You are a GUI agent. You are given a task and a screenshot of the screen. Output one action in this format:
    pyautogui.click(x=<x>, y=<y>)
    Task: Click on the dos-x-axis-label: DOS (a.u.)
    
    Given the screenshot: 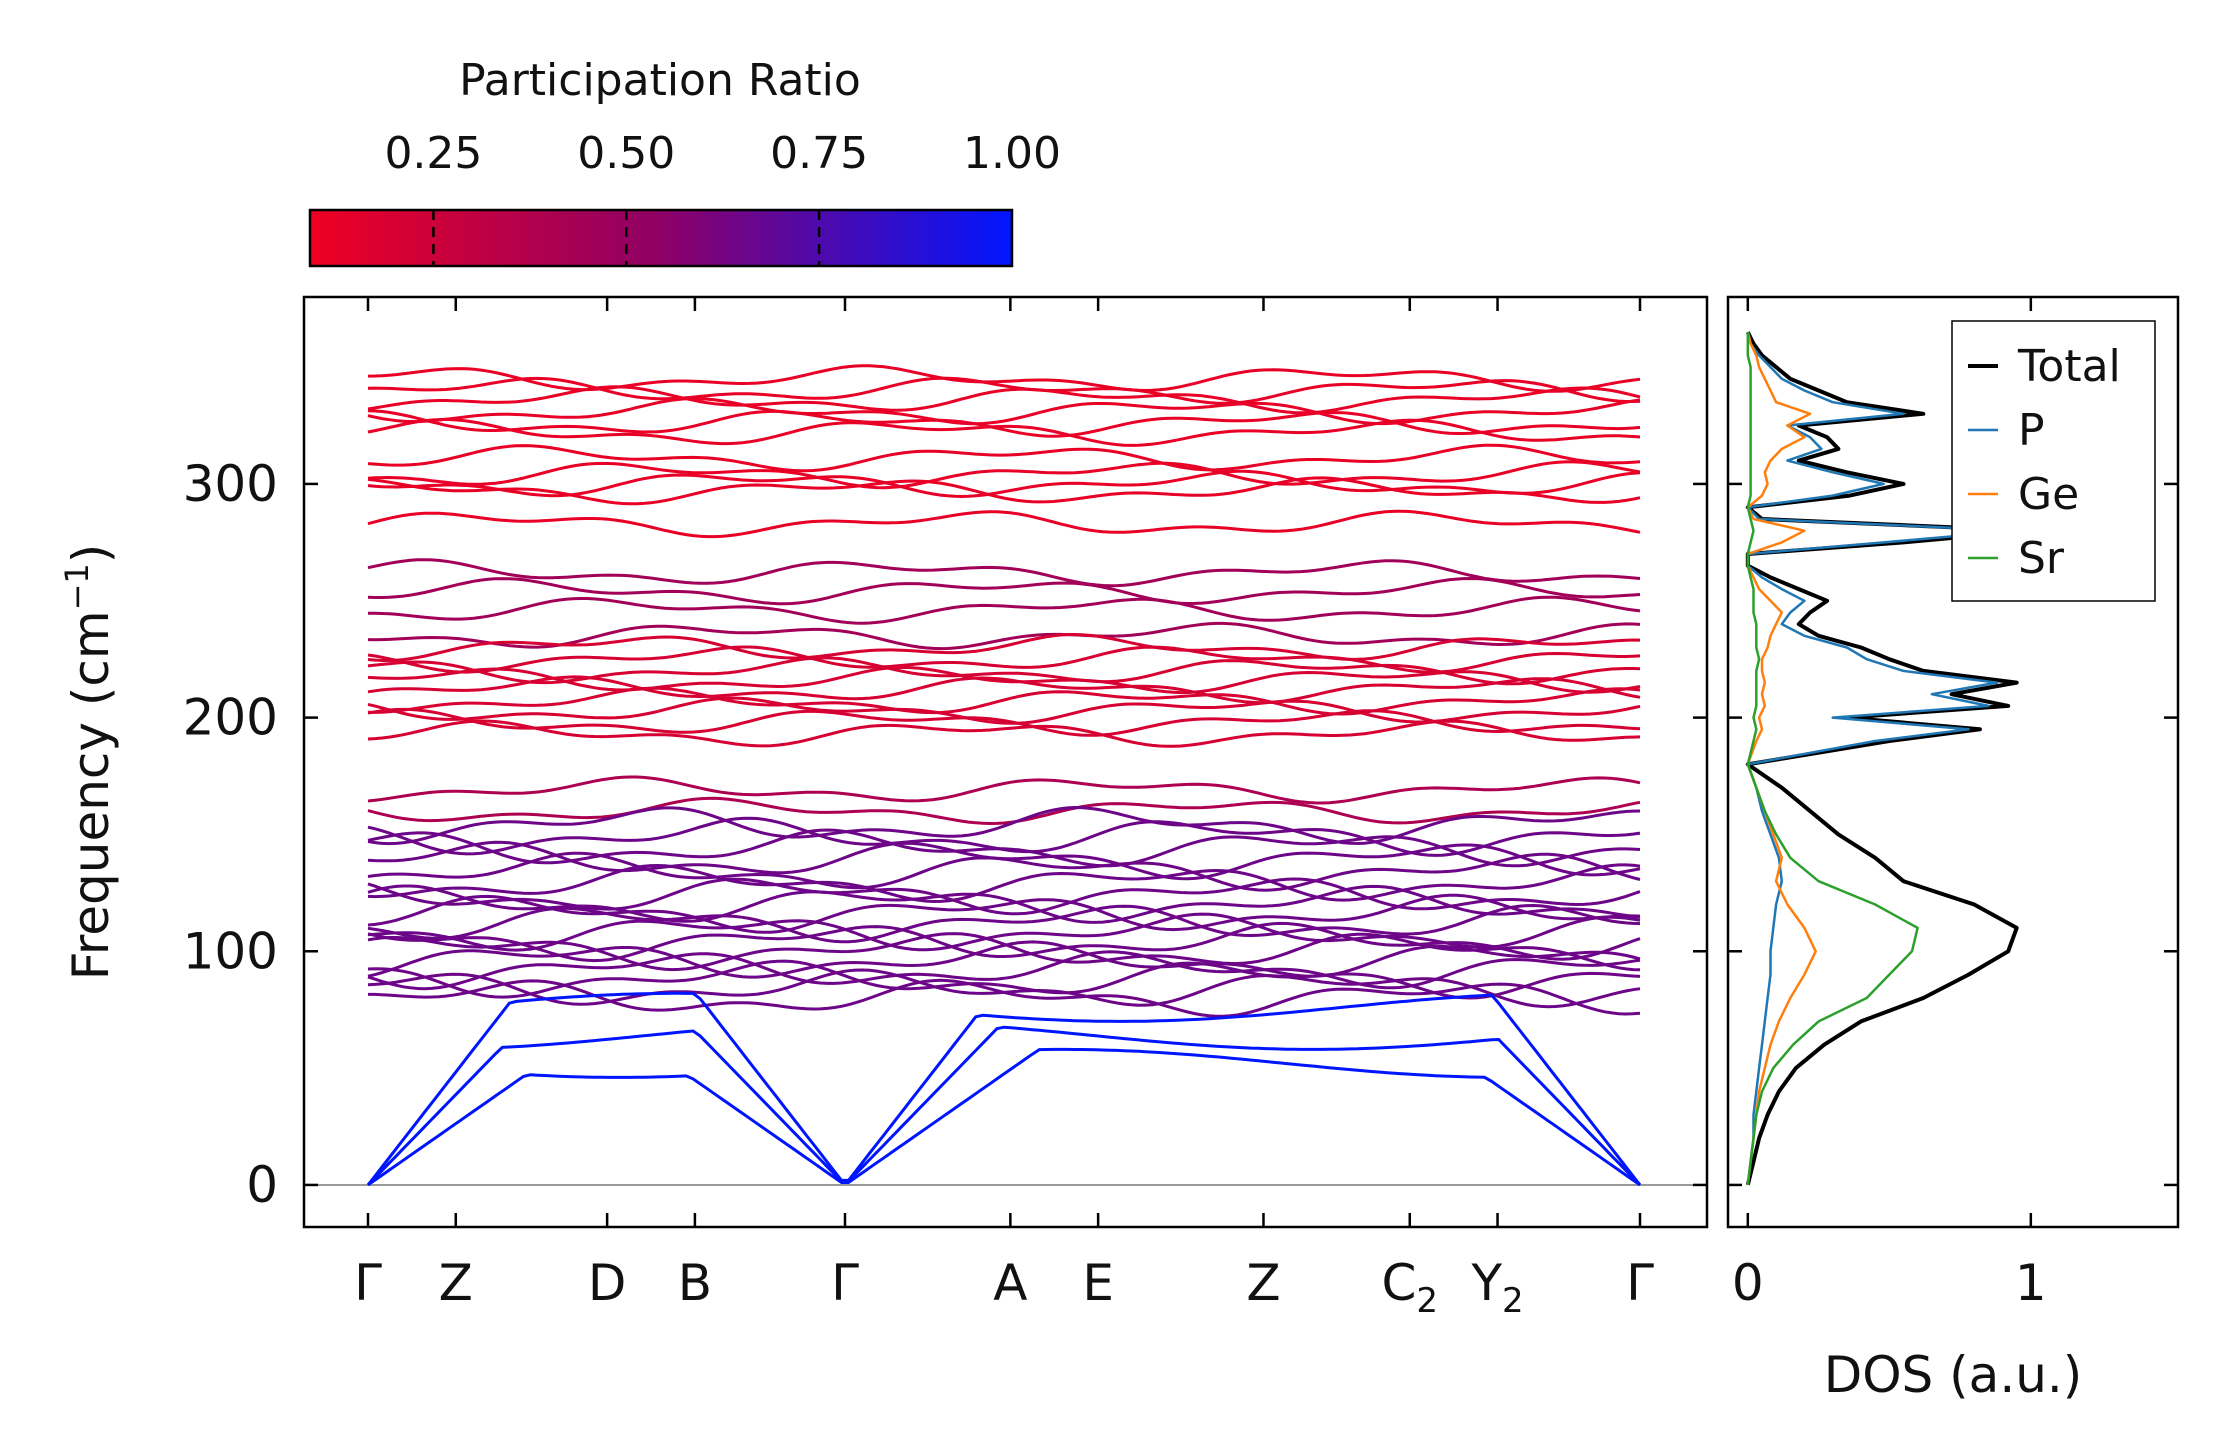 What is the action you would take?
    pyautogui.click(x=1953, y=1375)
    